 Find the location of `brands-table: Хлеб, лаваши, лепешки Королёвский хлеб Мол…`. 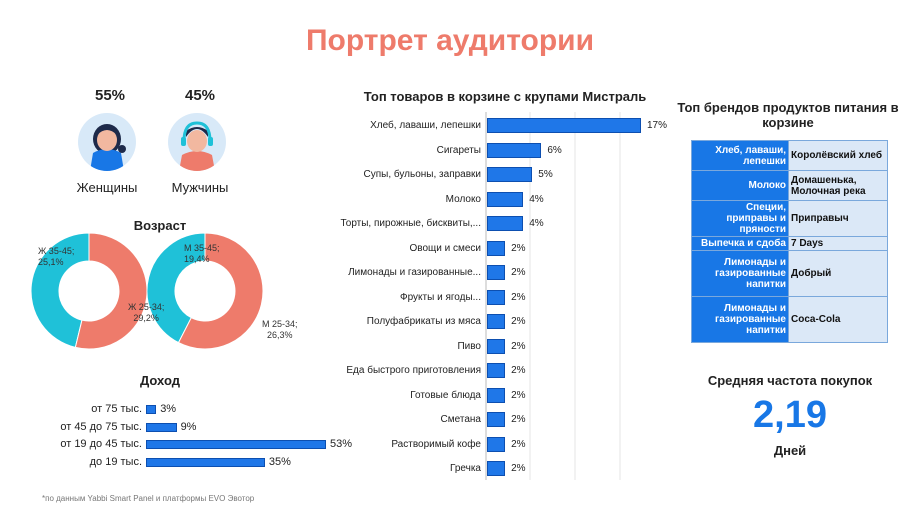

brands-table: Хлеб, лаваши, лепешки Королёвский хлеб Мол… is located at coordinates (789, 241).